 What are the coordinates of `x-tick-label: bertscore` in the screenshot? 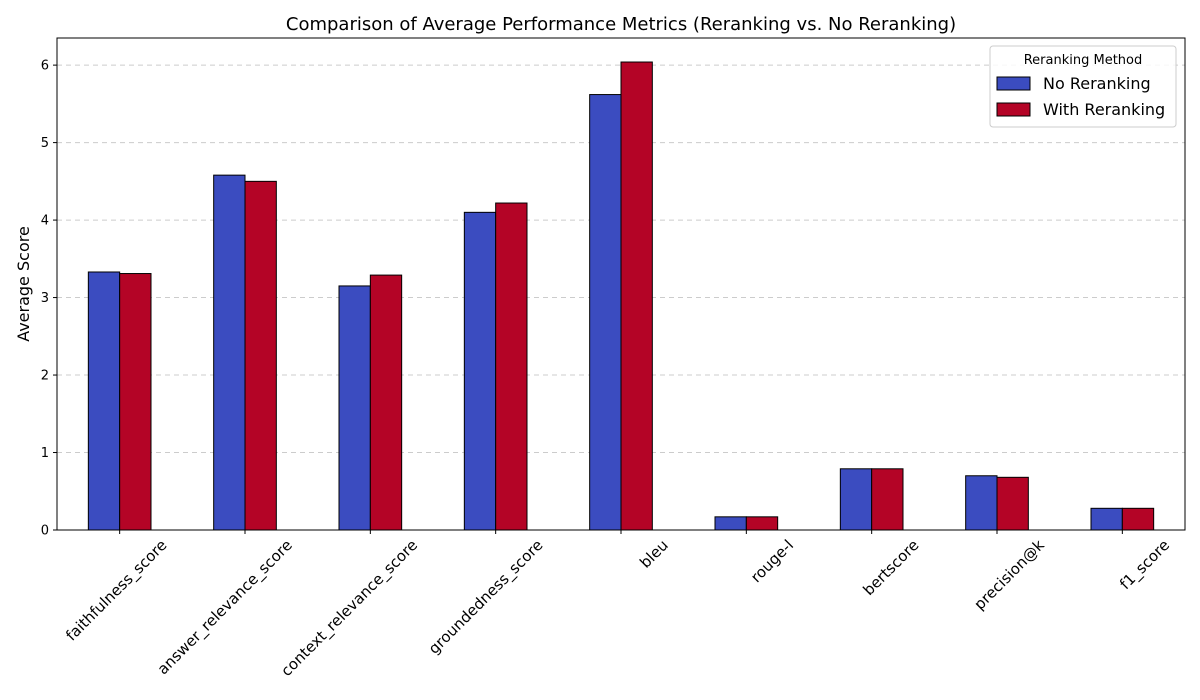 It's located at (890, 567).